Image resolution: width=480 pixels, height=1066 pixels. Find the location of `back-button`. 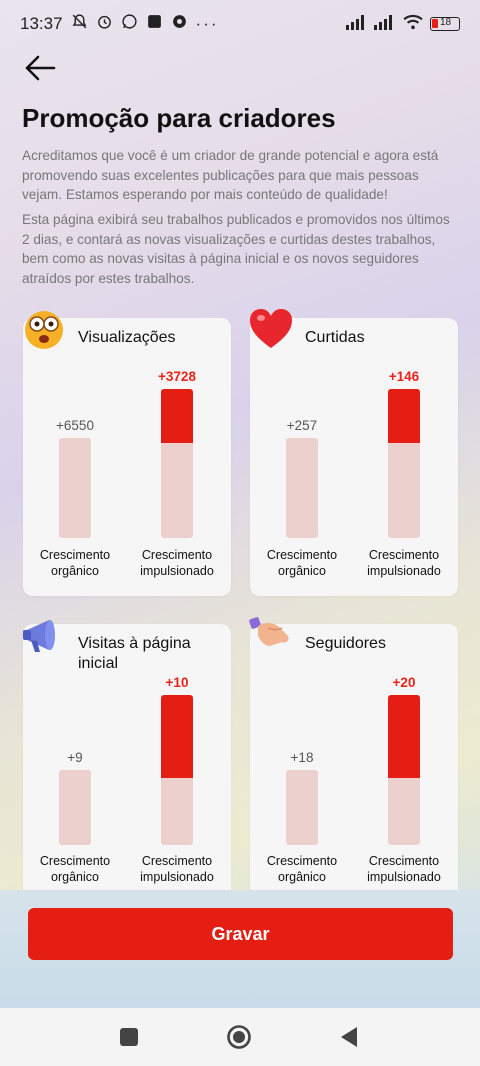

back-button is located at coordinates (40, 68).